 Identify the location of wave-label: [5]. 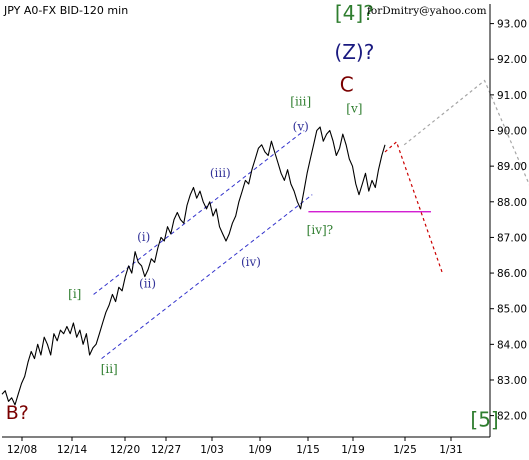
(484, 419).